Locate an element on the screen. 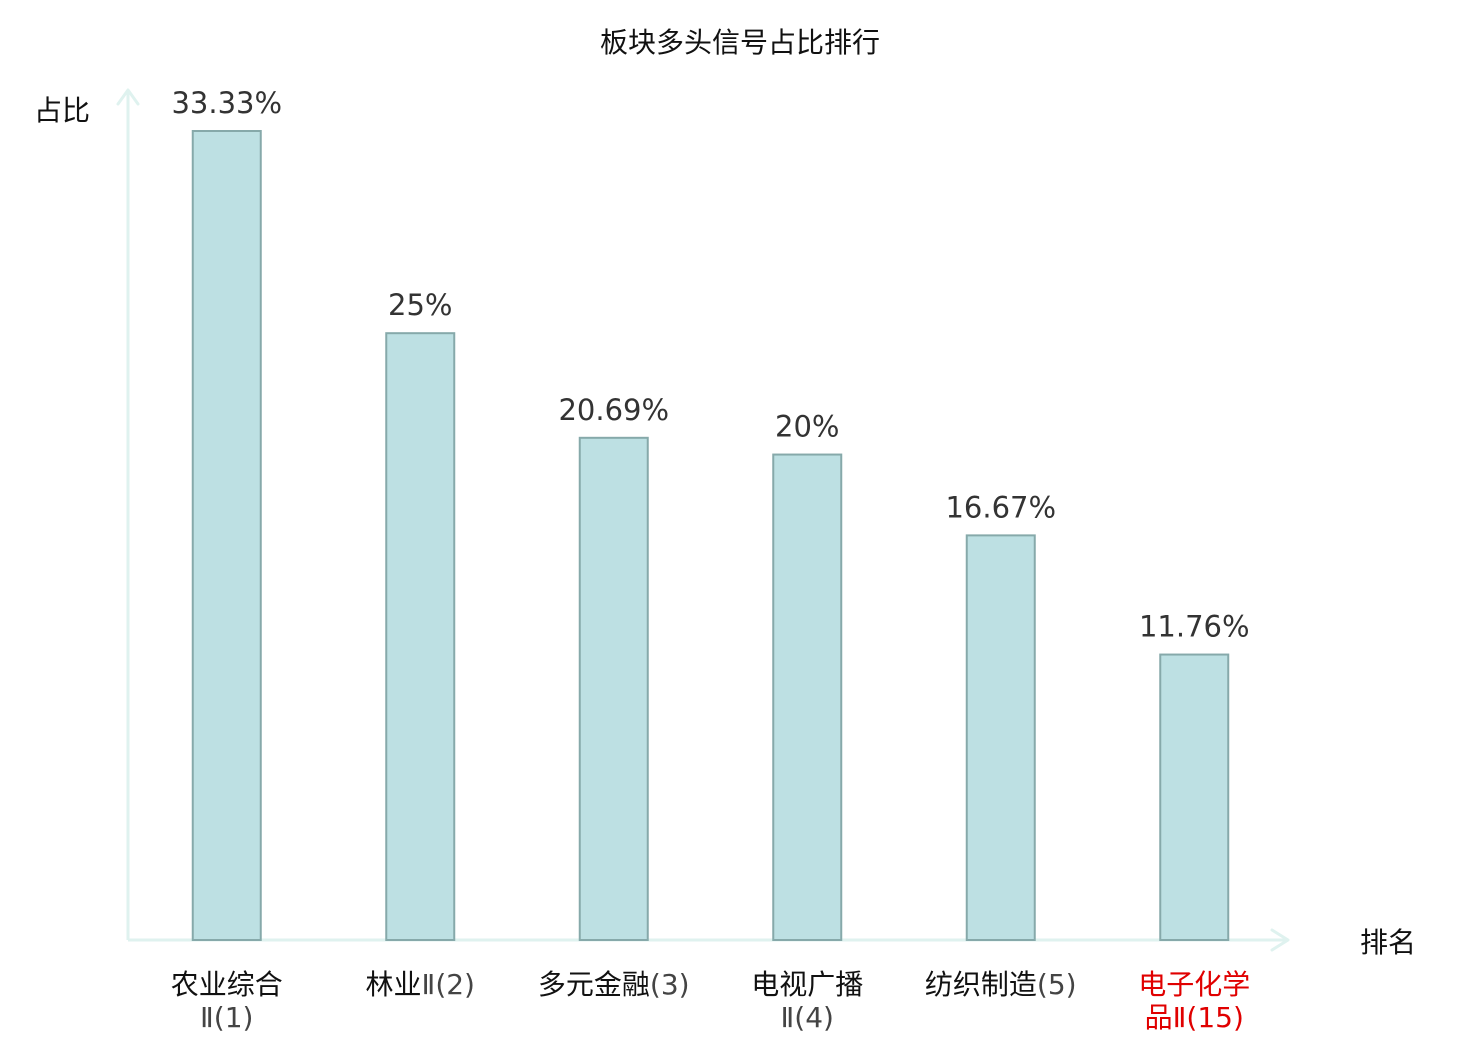  category-label: 电视广播 is located at coordinates (807, 984).